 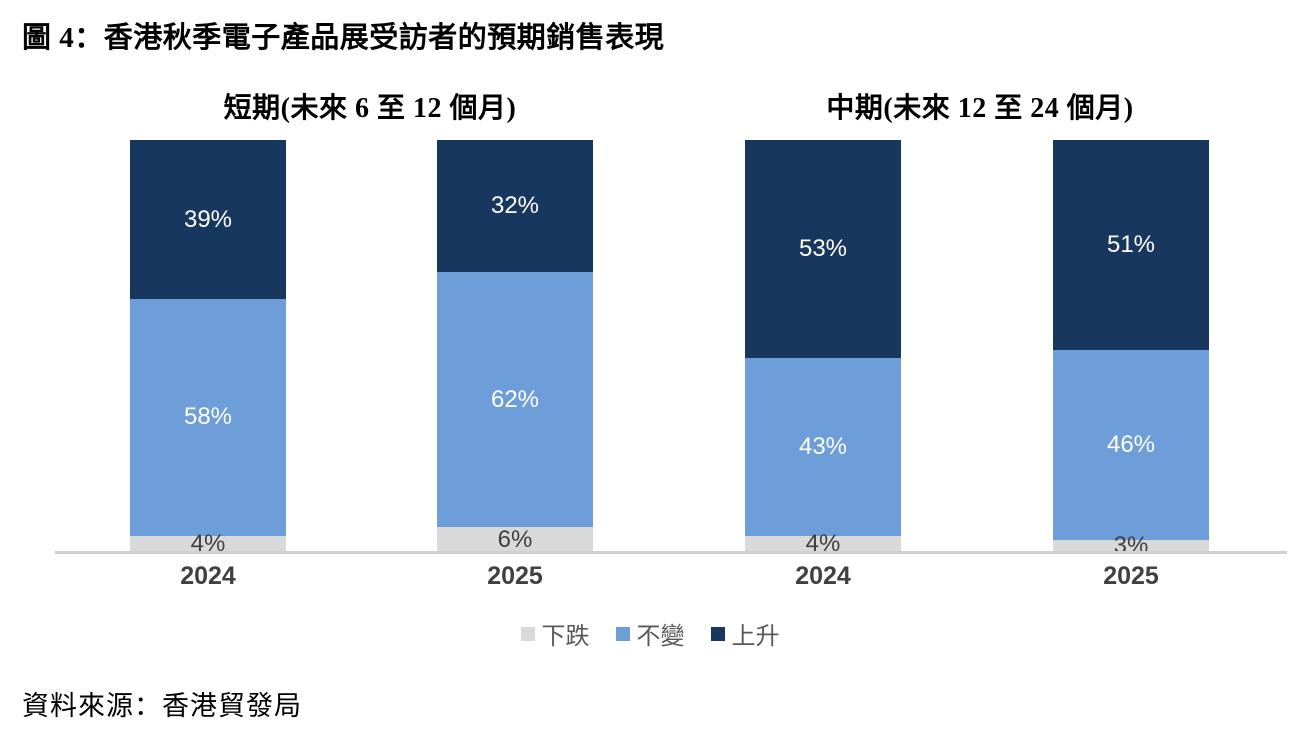 I want to click on legend-item-decline: 下跌, so click(x=555, y=633).